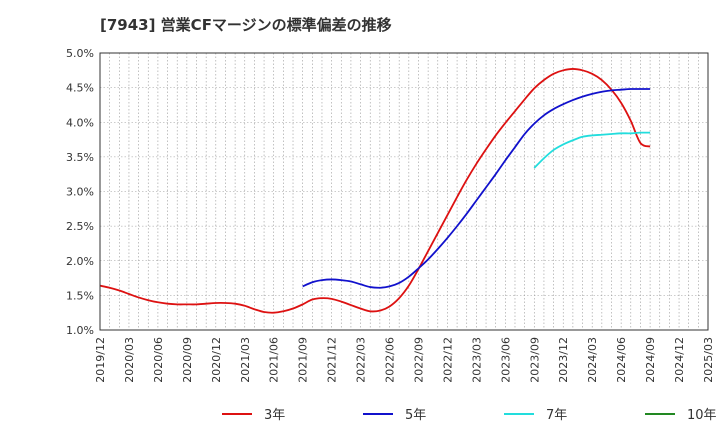 Image resolution: width=720 pixels, height=440 pixels. What do you see at coordinates (505, 360) in the screenshot?
I see `x-tick-label: 2023/06` at bounding box center [505, 360].